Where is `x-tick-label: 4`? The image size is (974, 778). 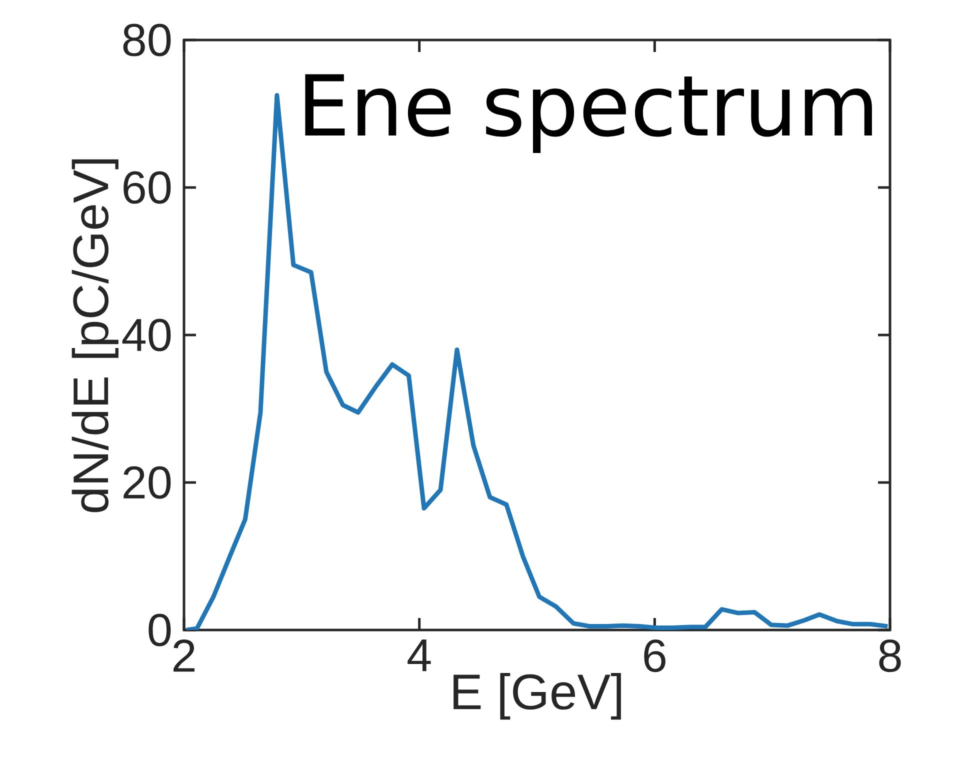
x-tick-label: 4 is located at coordinates (419, 656).